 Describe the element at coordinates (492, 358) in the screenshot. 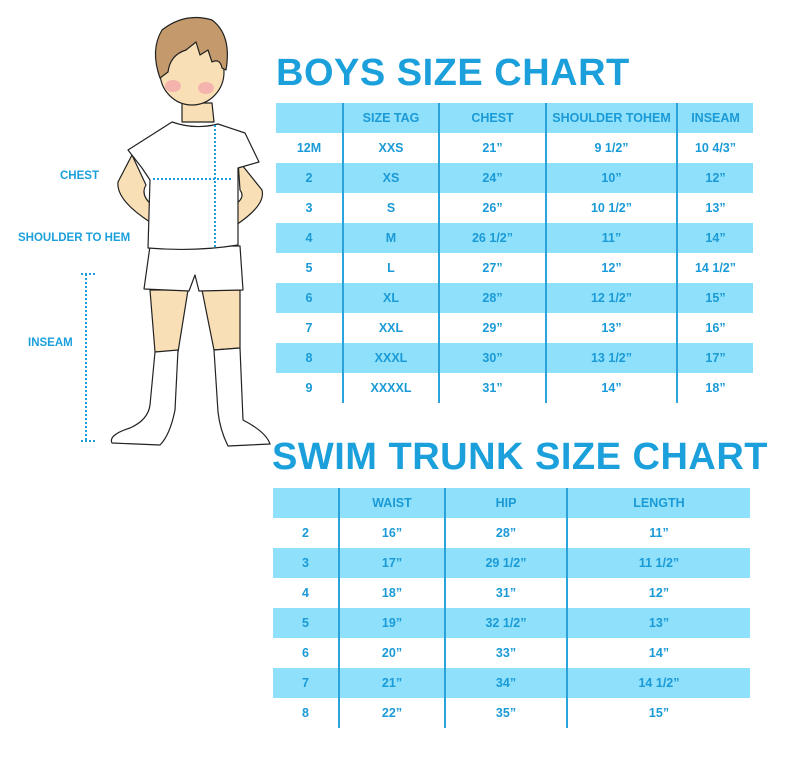

I see `table-cell: 30”` at that location.